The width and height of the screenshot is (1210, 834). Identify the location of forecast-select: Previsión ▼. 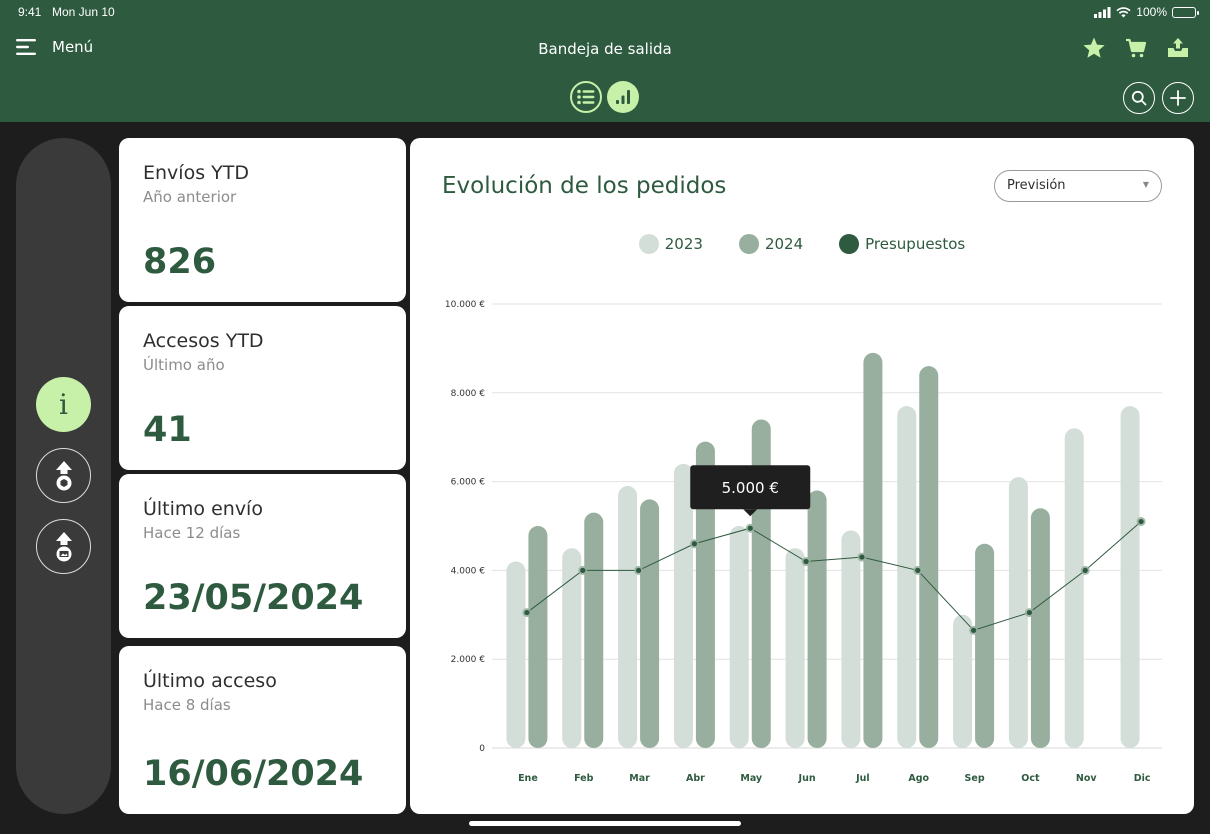
(1078, 186).